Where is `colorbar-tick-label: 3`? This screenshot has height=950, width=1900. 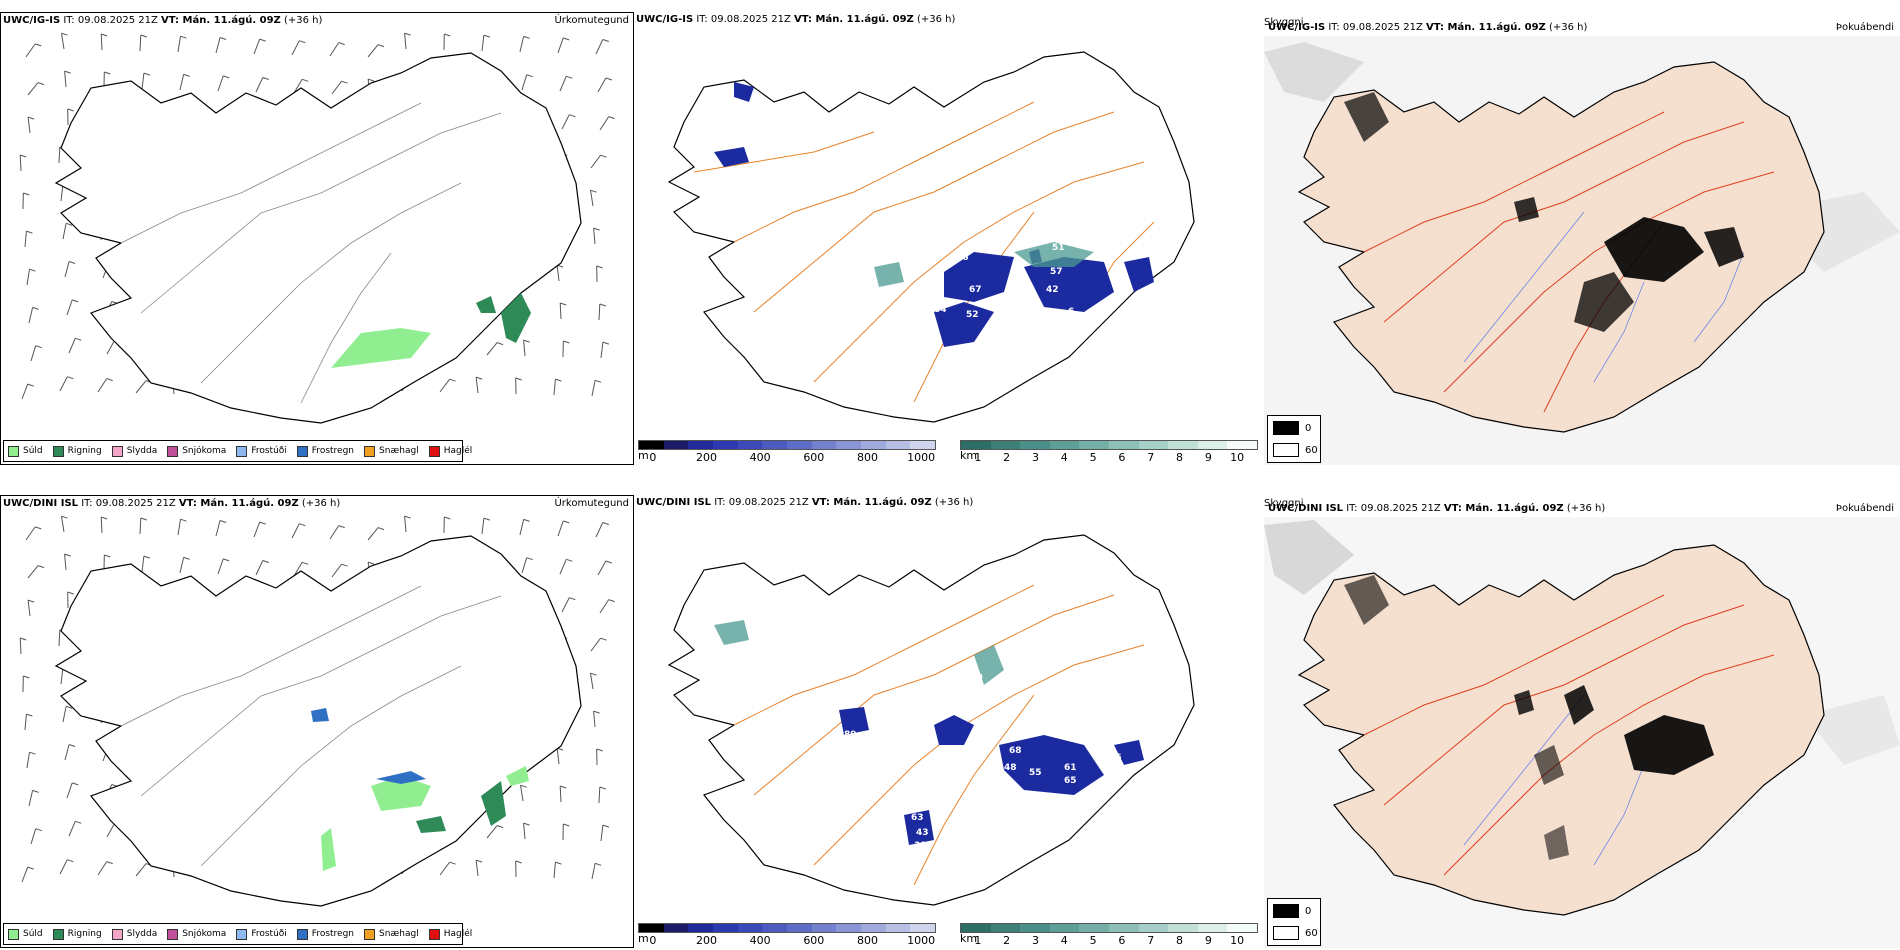 colorbar-tick-label: 3 is located at coordinates (1035, 940).